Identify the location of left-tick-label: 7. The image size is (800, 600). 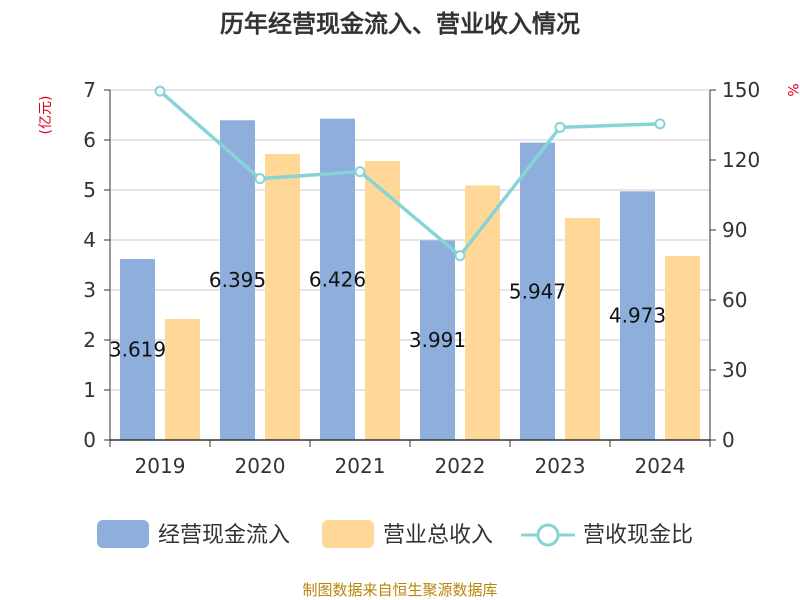
(89, 90).